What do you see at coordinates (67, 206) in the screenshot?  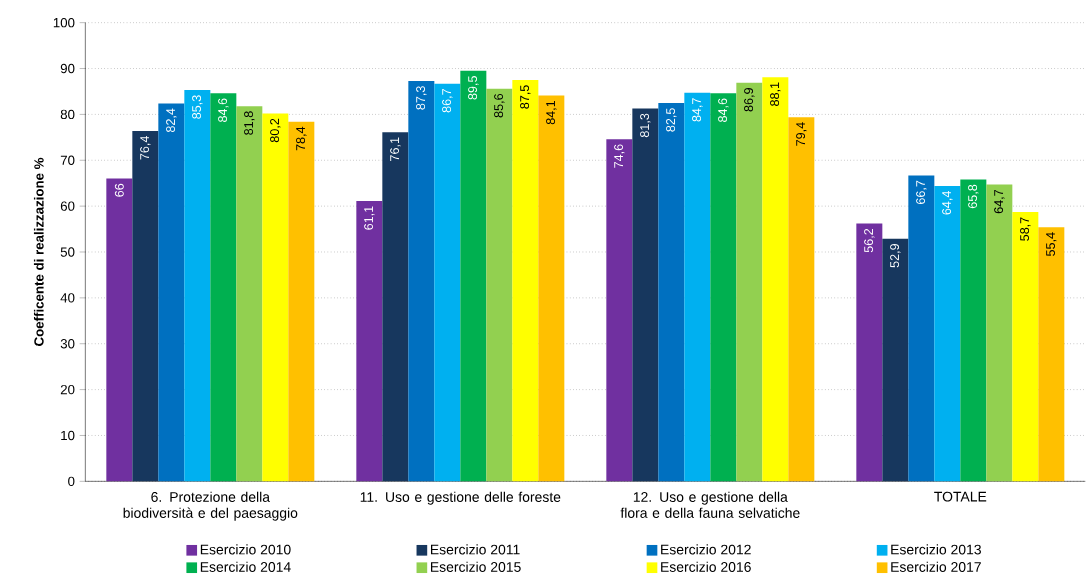 I see `y-tick-label: 60` at bounding box center [67, 206].